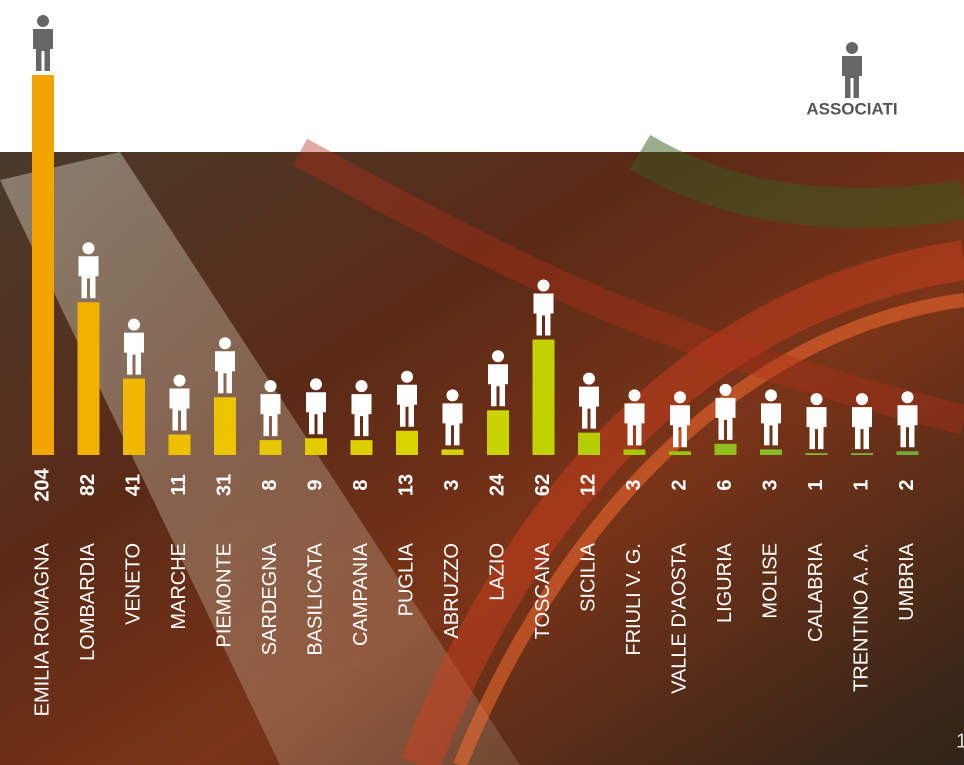 The height and width of the screenshot is (765, 964). I want to click on category-label: VALLE D'AOSTA, so click(679, 618).